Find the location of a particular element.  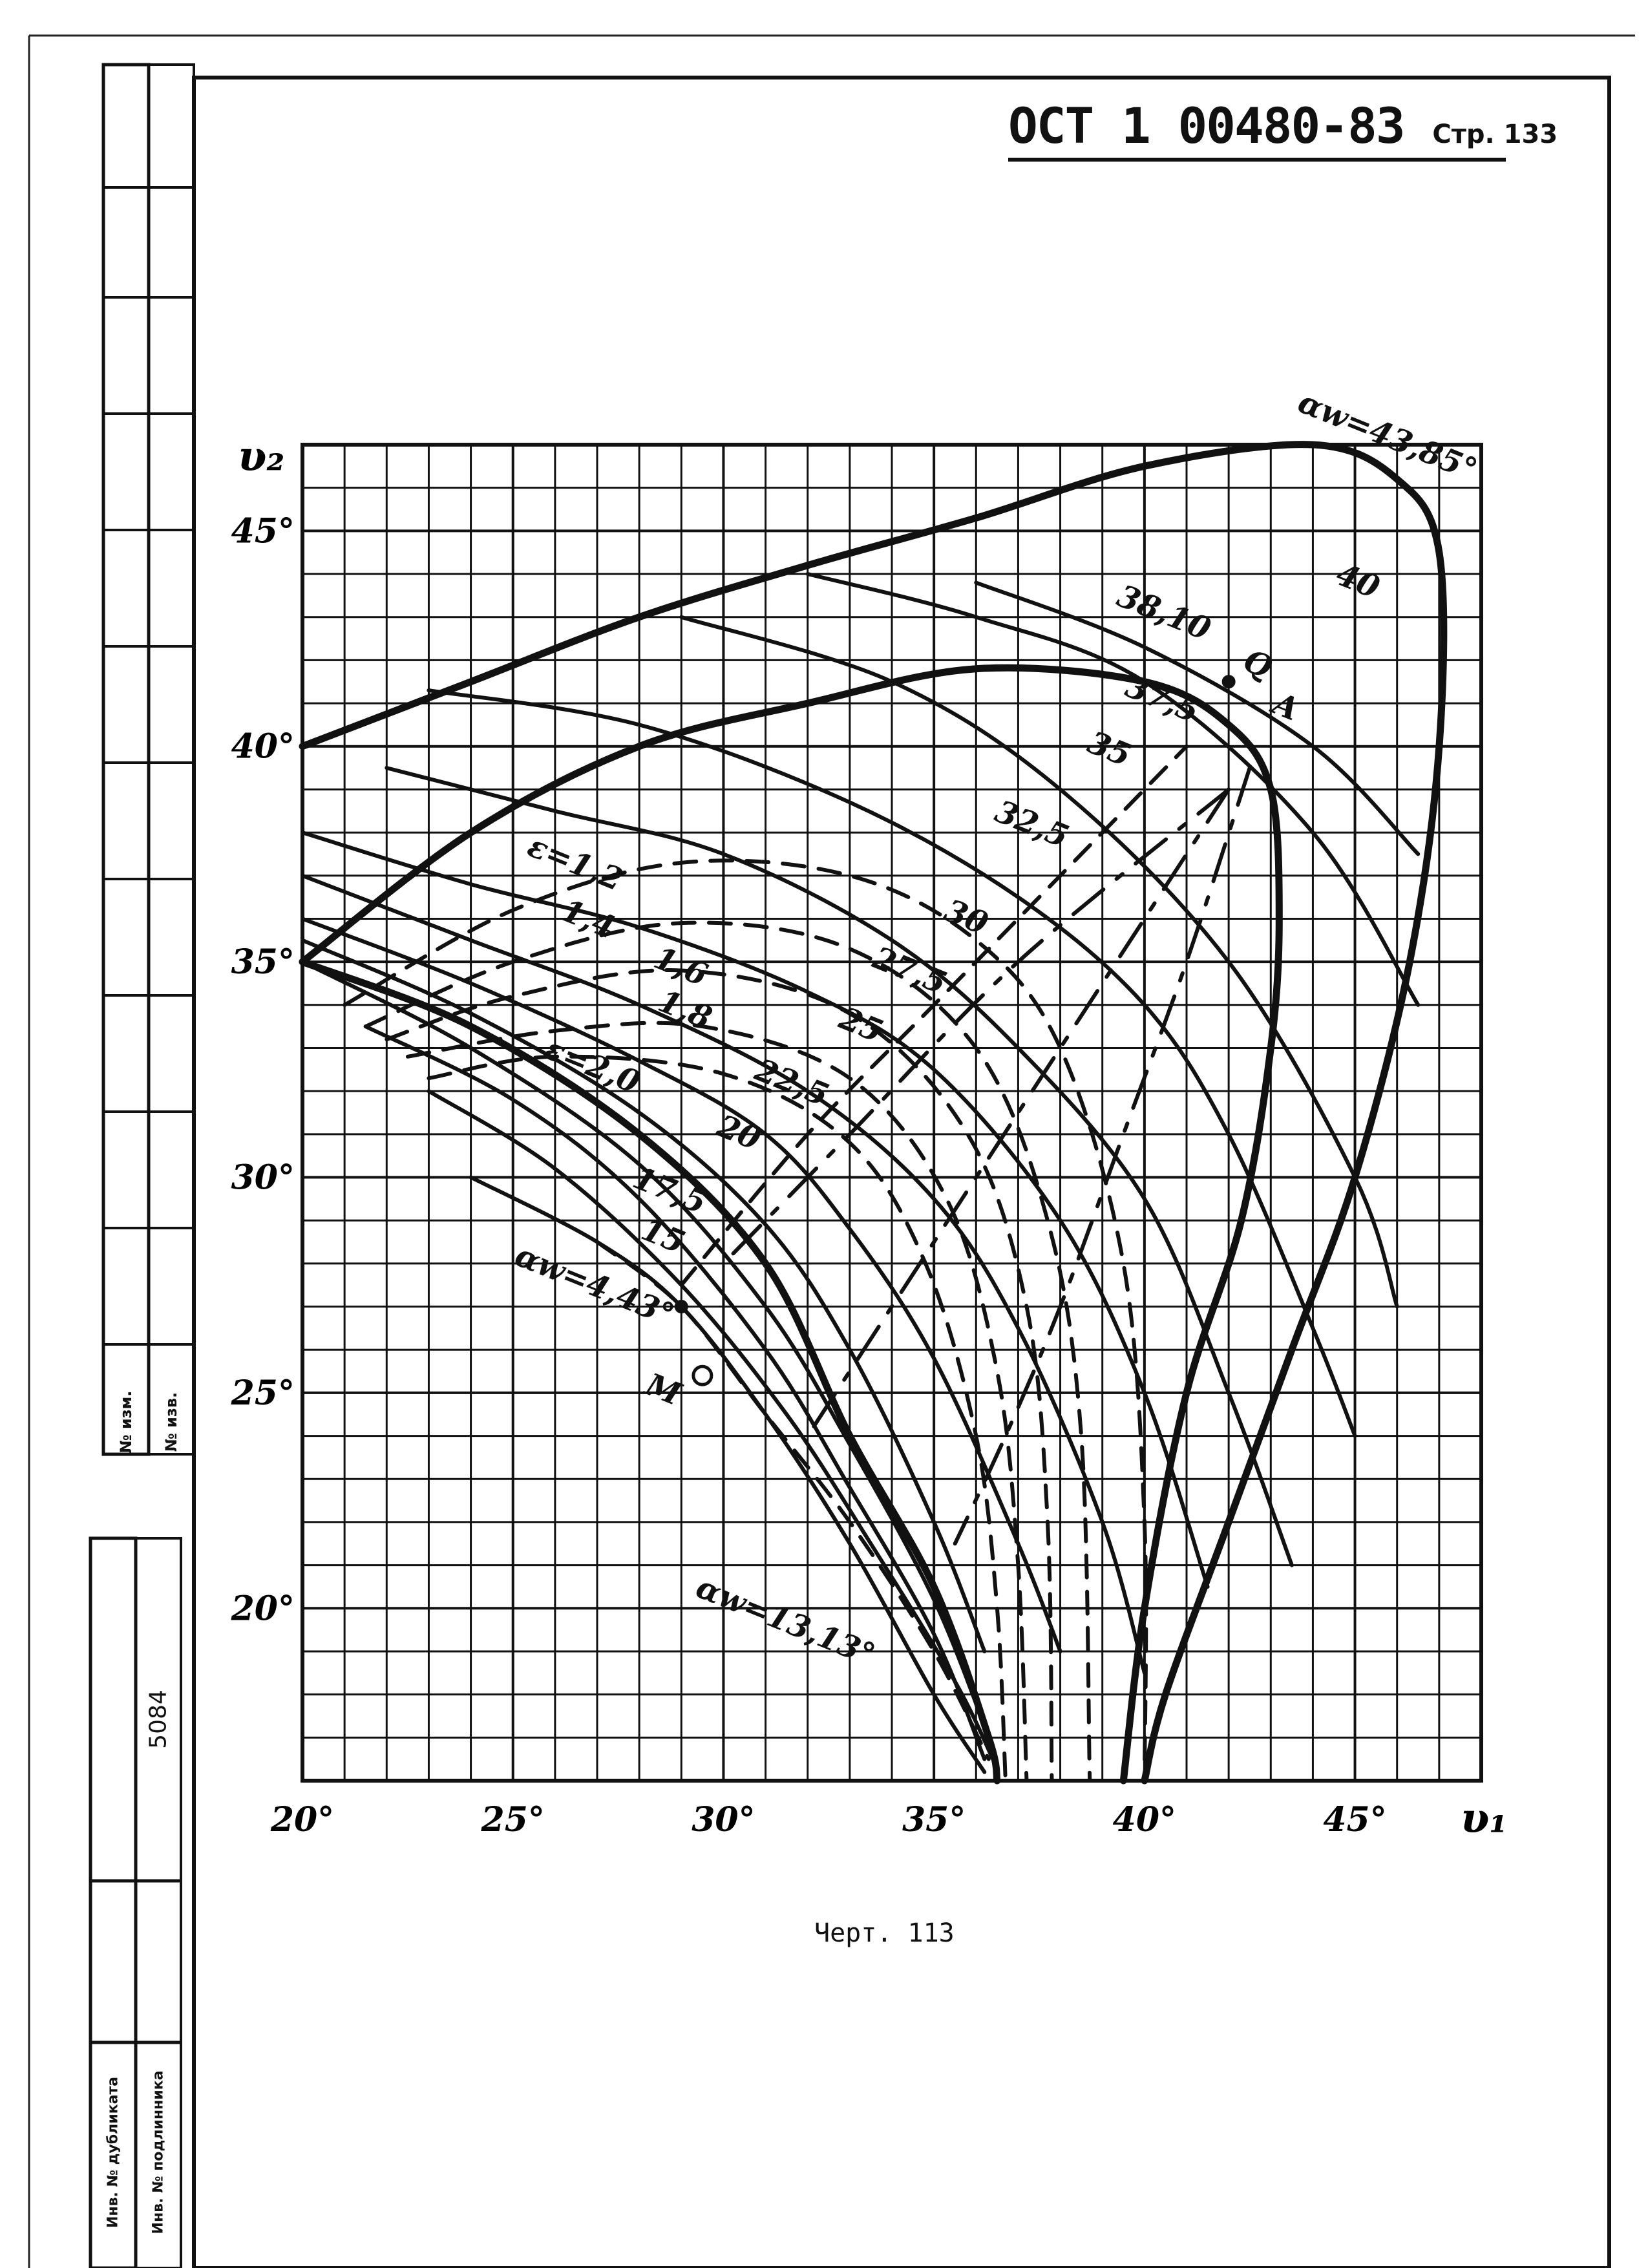

series-line-ε-2-0 is located at coordinates (717, 1418).